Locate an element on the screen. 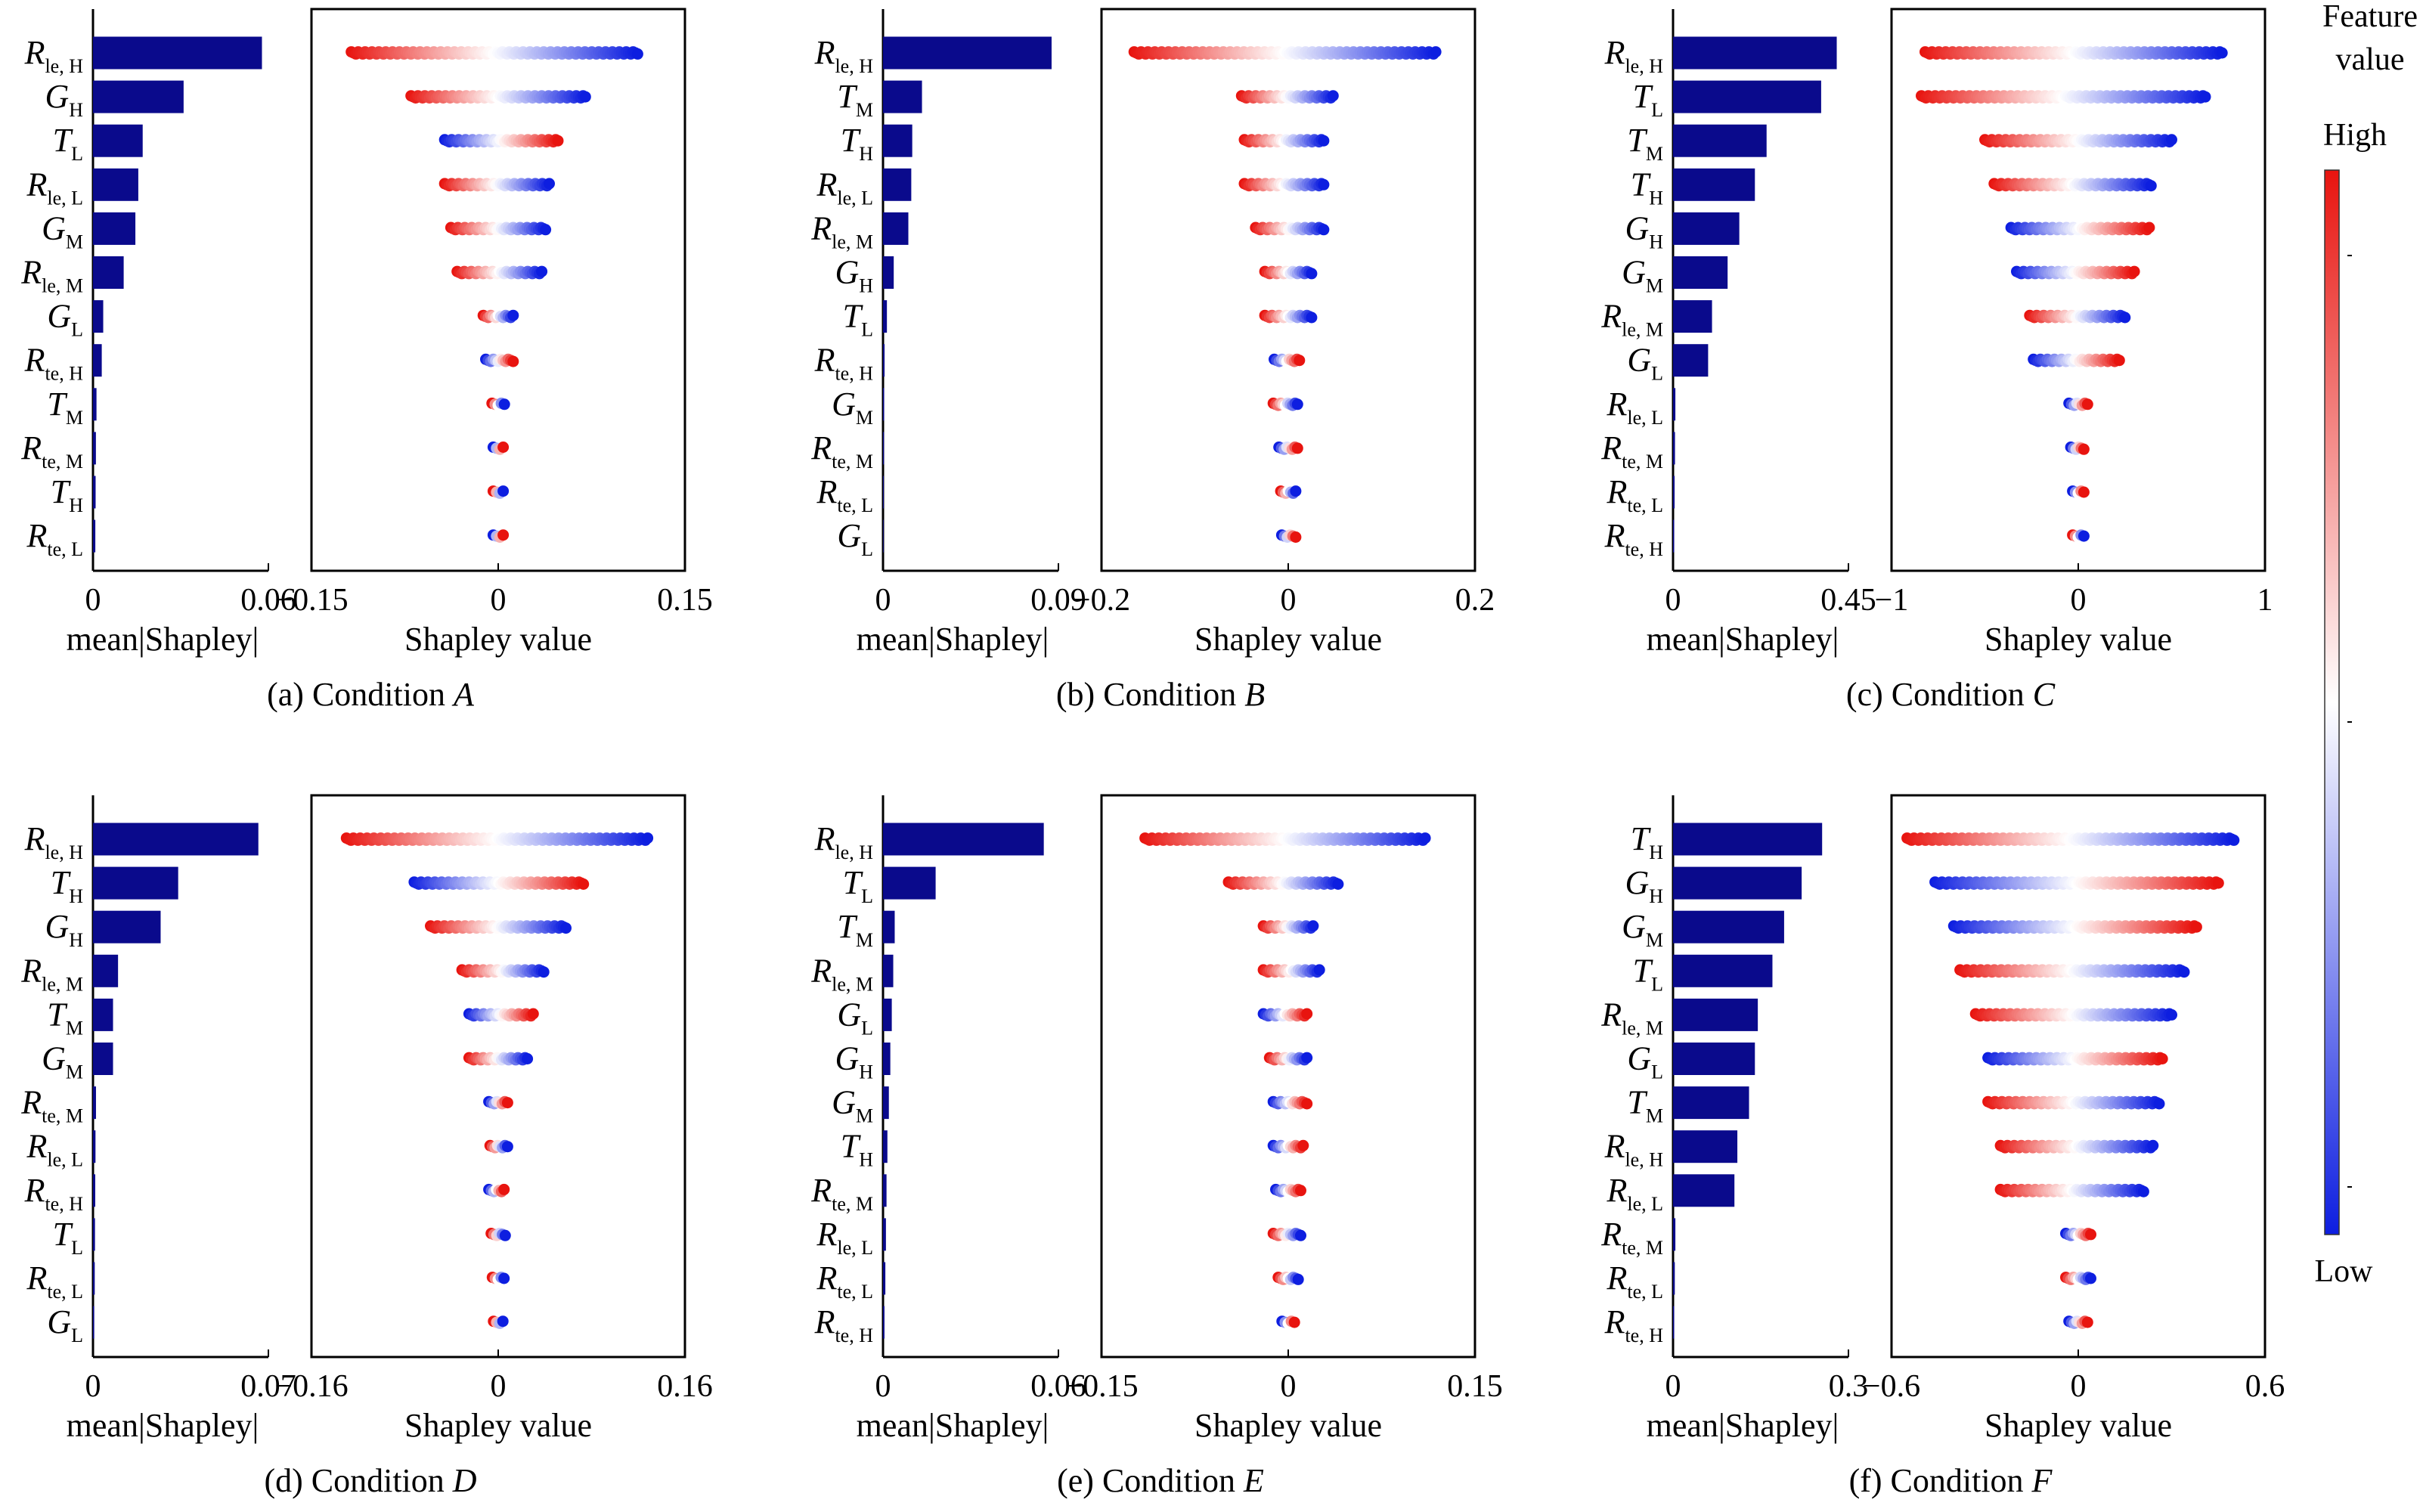 The width and height of the screenshot is (2423, 1512). bar-x-tick-label: 0.06 is located at coordinates (268, 600).